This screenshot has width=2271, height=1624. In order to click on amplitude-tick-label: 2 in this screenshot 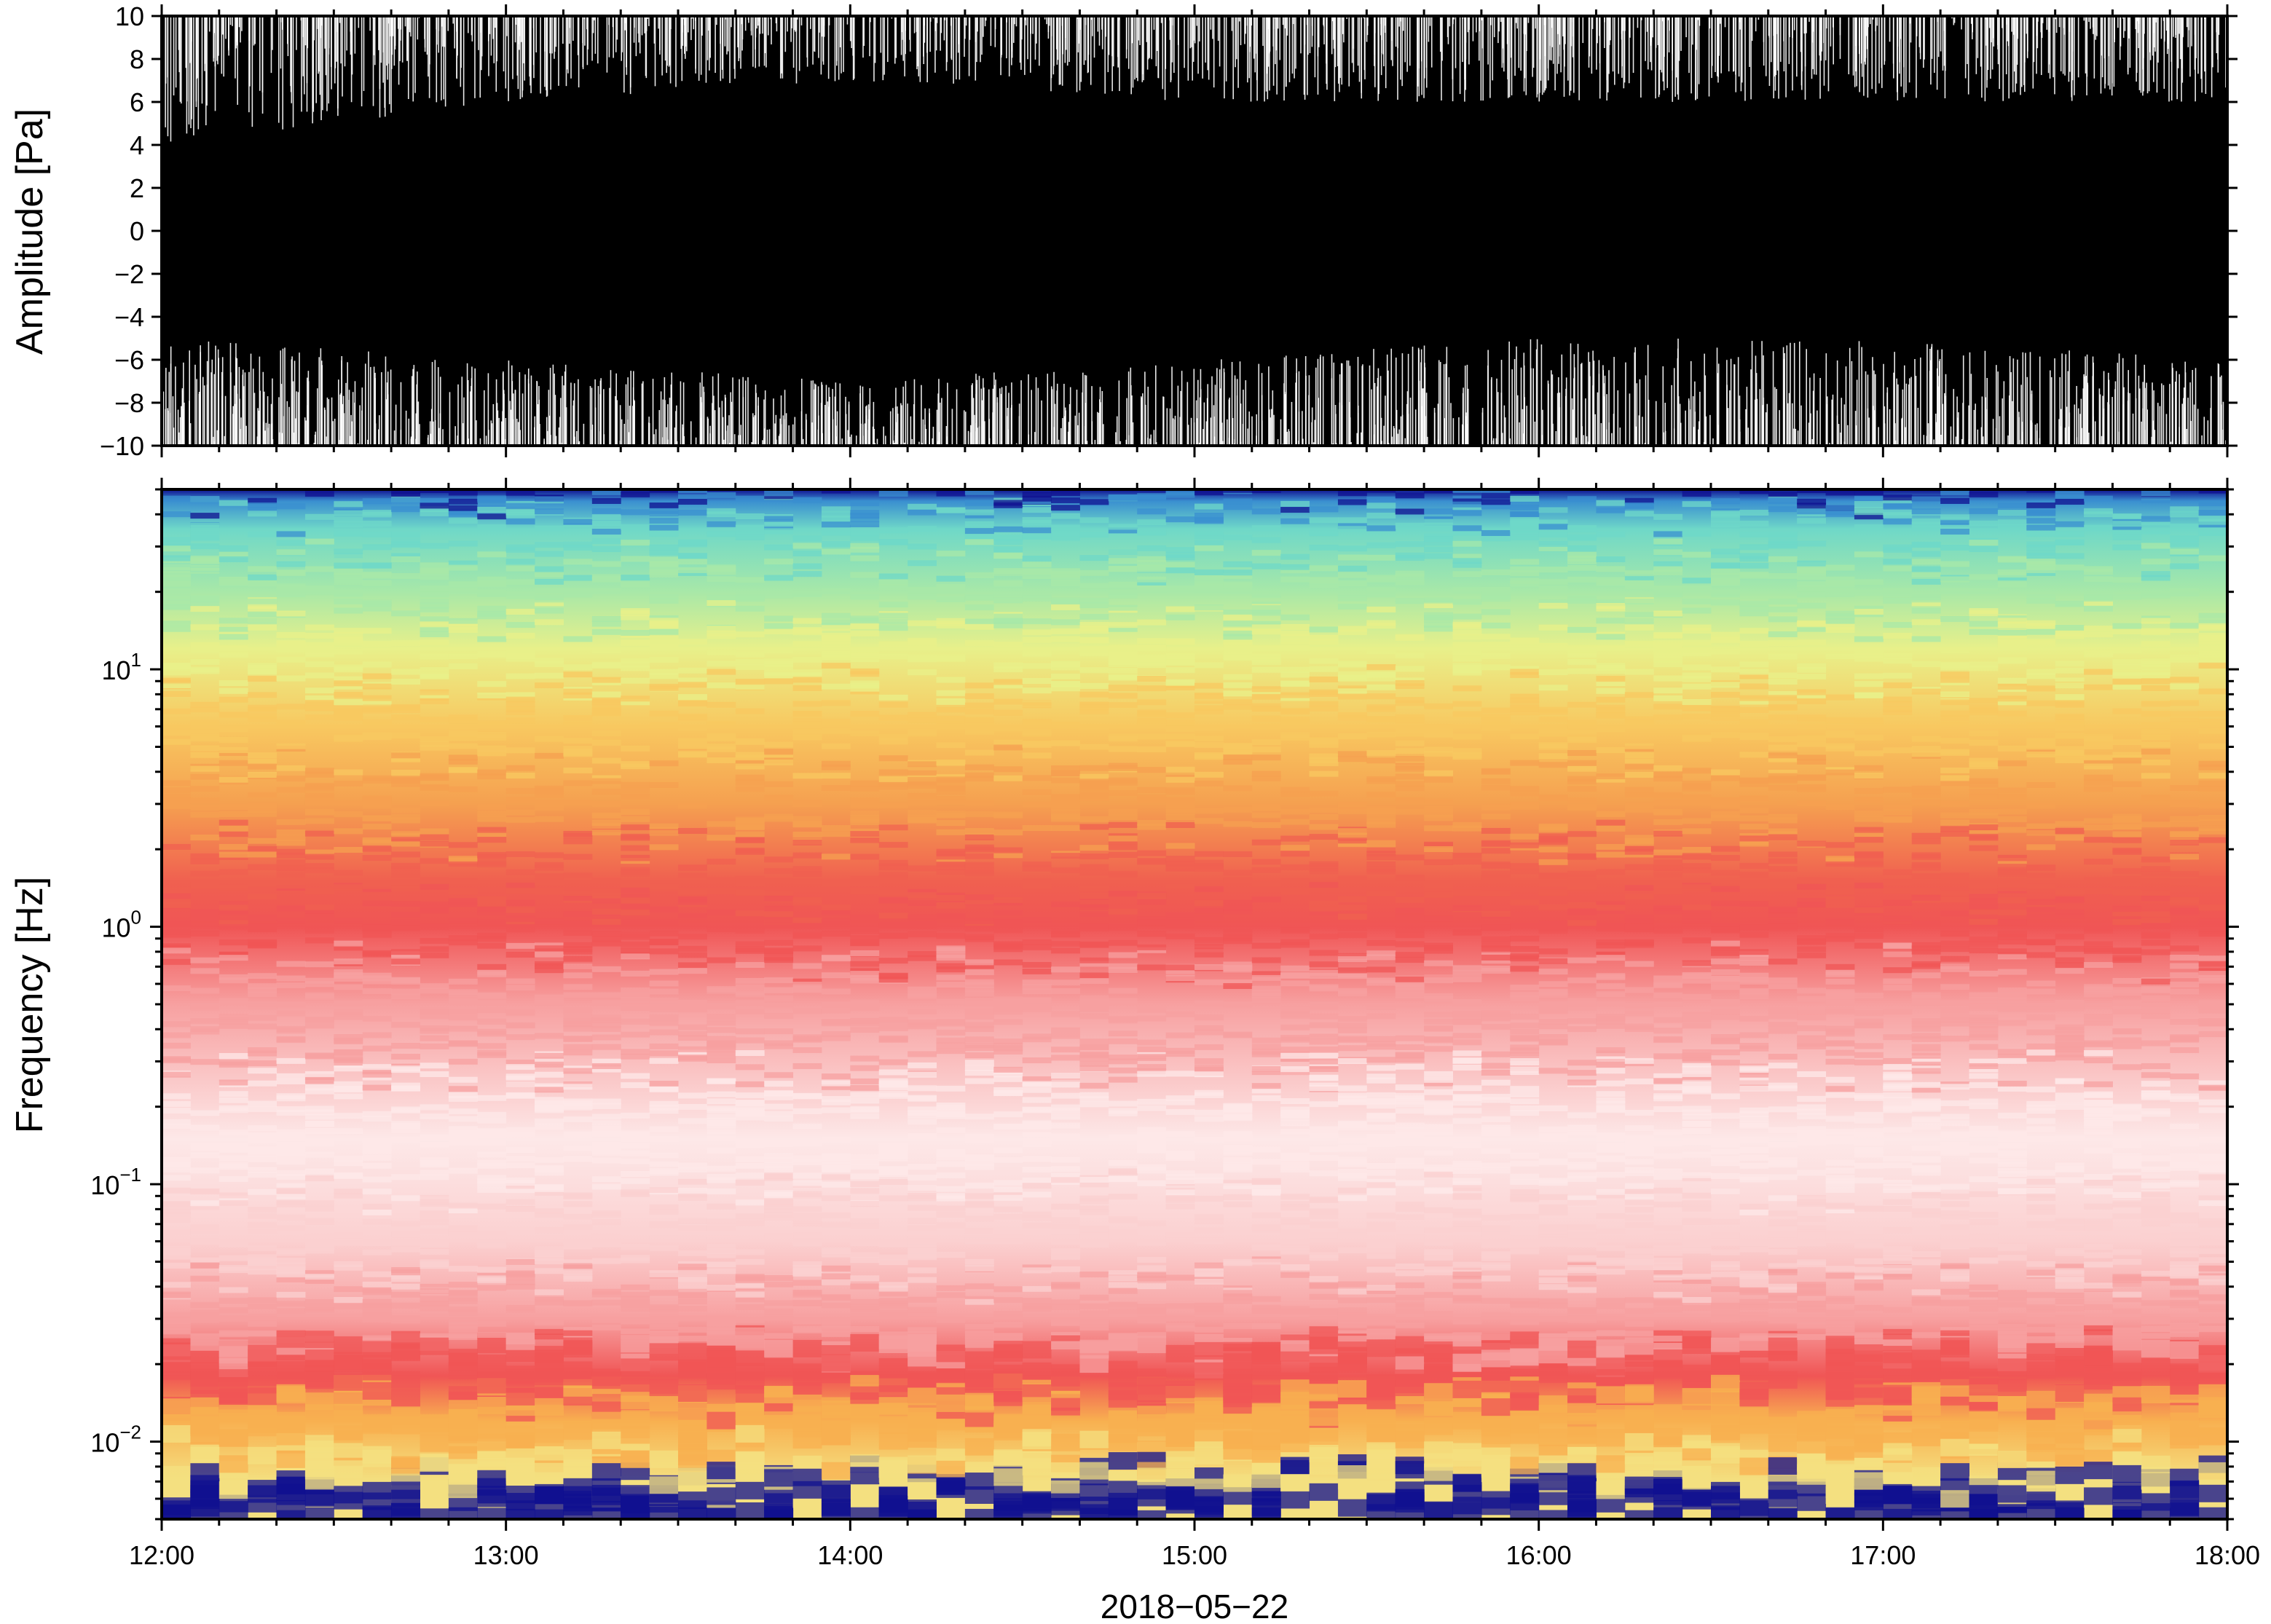, I will do `click(137, 188)`.